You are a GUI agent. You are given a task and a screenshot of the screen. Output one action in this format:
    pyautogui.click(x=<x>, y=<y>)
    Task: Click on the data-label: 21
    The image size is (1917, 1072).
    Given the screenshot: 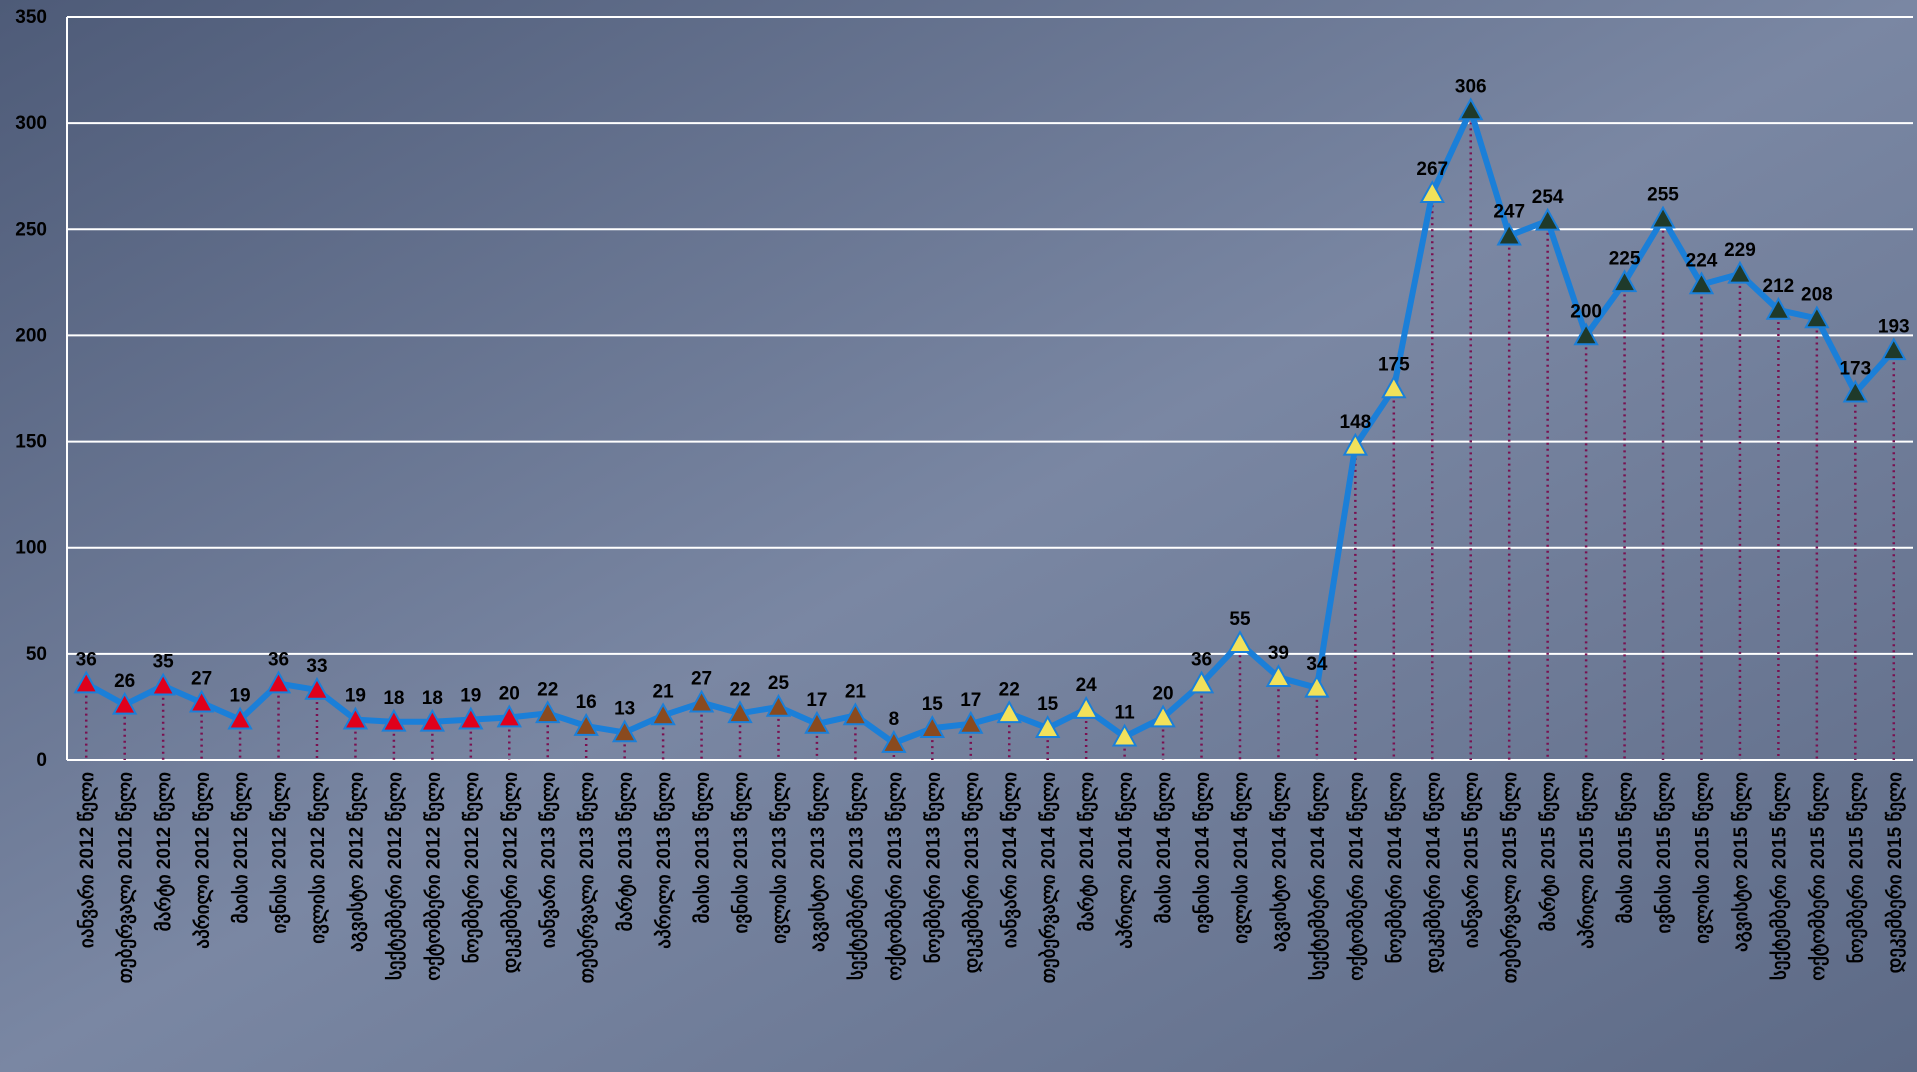 What is the action you would take?
    pyautogui.click(x=664, y=691)
    